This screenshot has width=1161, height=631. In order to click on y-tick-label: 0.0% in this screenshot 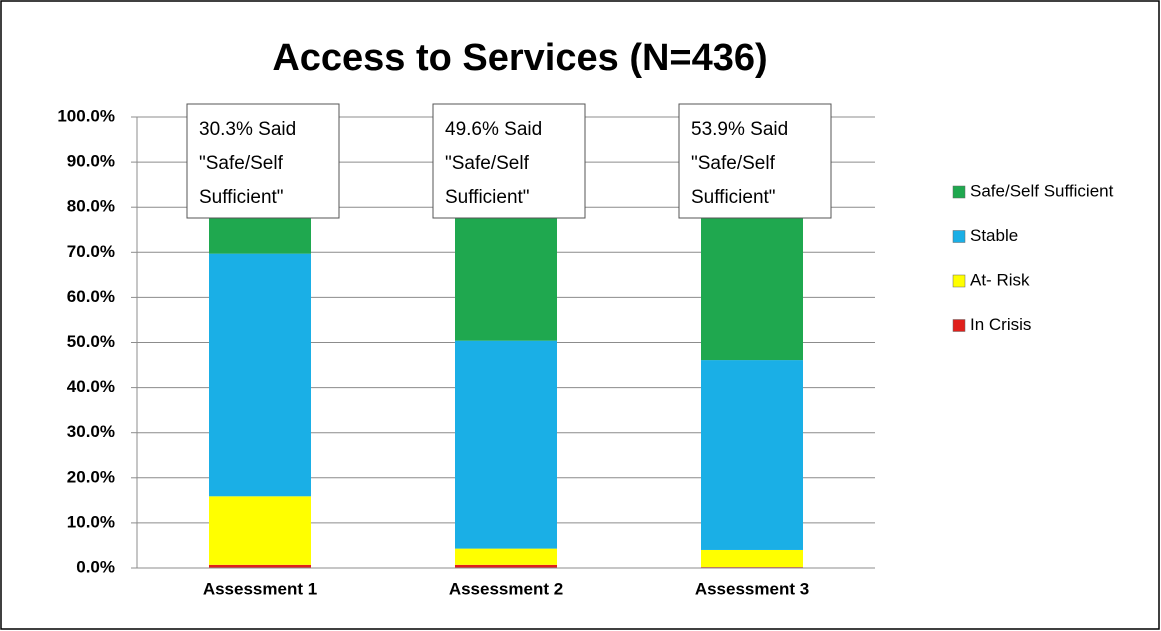, I will do `click(95, 566)`.